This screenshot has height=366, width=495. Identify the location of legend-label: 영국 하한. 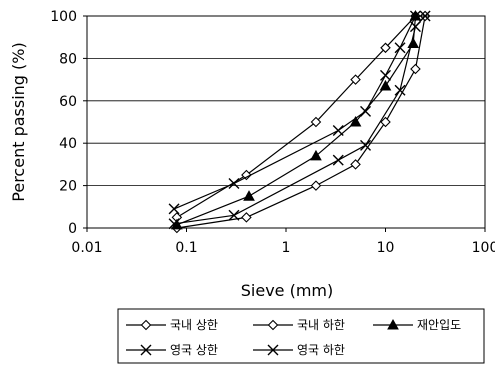
(321, 350).